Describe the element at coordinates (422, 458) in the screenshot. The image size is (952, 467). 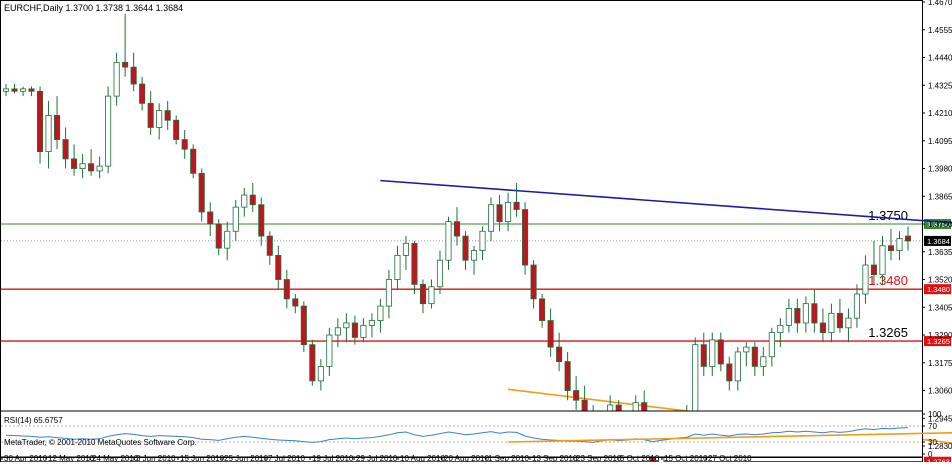
I see `time-tick-label: 10 Aug 2010` at that location.